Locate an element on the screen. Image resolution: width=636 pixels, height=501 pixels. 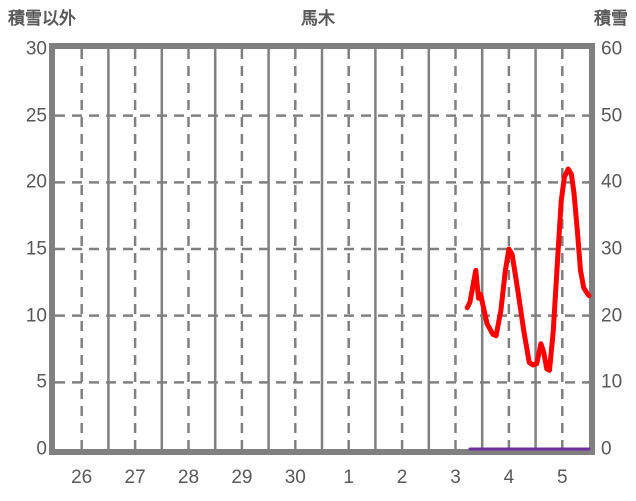
right-tick-label: 40 is located at coordinates (612, 182).